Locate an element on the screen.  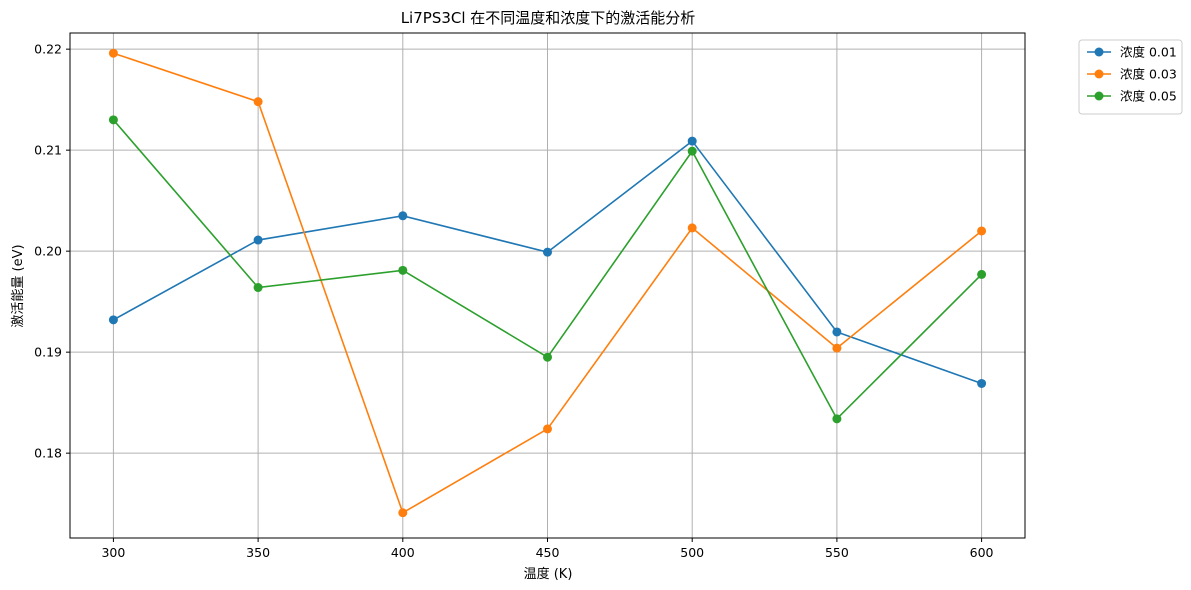
legend: 浓度 0.01 浓度 0.03 浓度 0.05 is located at coordinates (1130, 77).